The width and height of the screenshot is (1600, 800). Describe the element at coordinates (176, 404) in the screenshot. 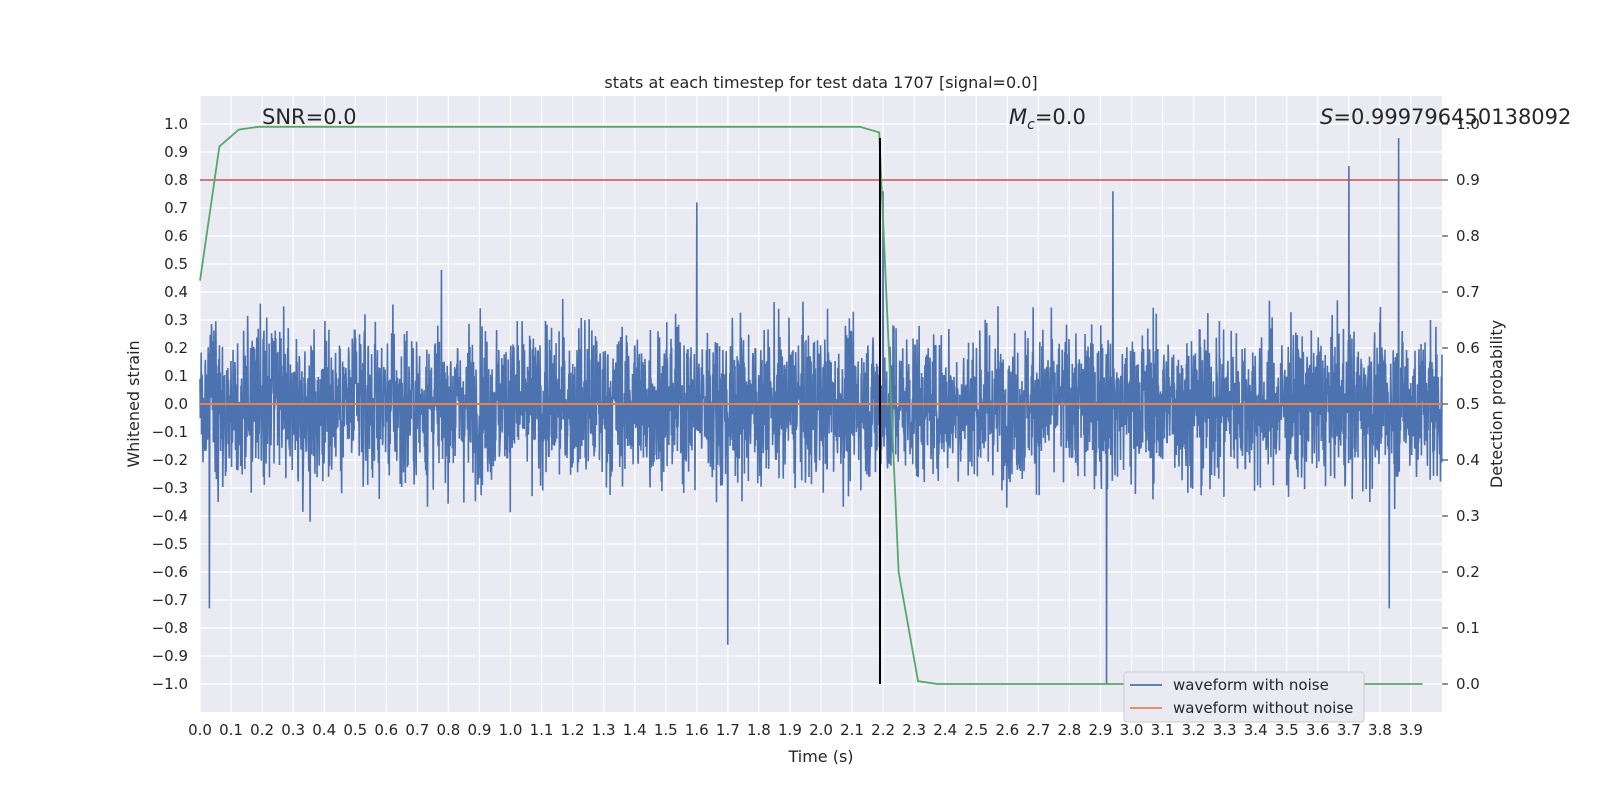

I see `y-tick-label: 0.0` at that location.